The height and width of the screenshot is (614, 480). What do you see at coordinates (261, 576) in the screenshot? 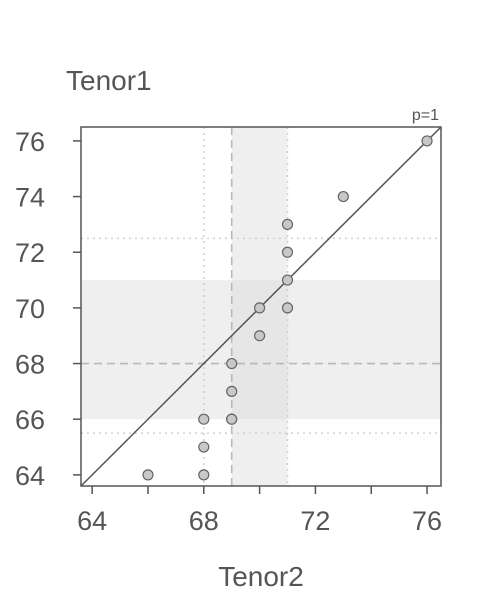
I see `x-axis-label: Tenor2` at bounding box center [261, 576].